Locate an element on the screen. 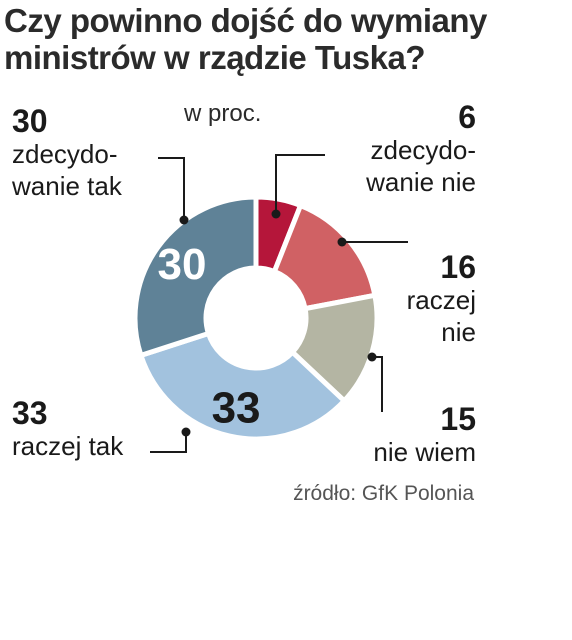  value-raczej-tak: 33 is located at coordinates (30, 413).